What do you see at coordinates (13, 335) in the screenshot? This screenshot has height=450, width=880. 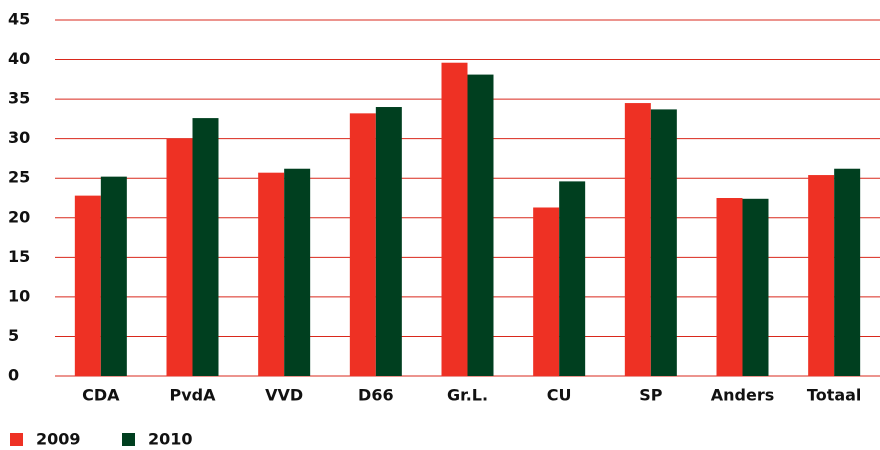 I see `y-tick-label: 5` at bounding box center [13, 335].